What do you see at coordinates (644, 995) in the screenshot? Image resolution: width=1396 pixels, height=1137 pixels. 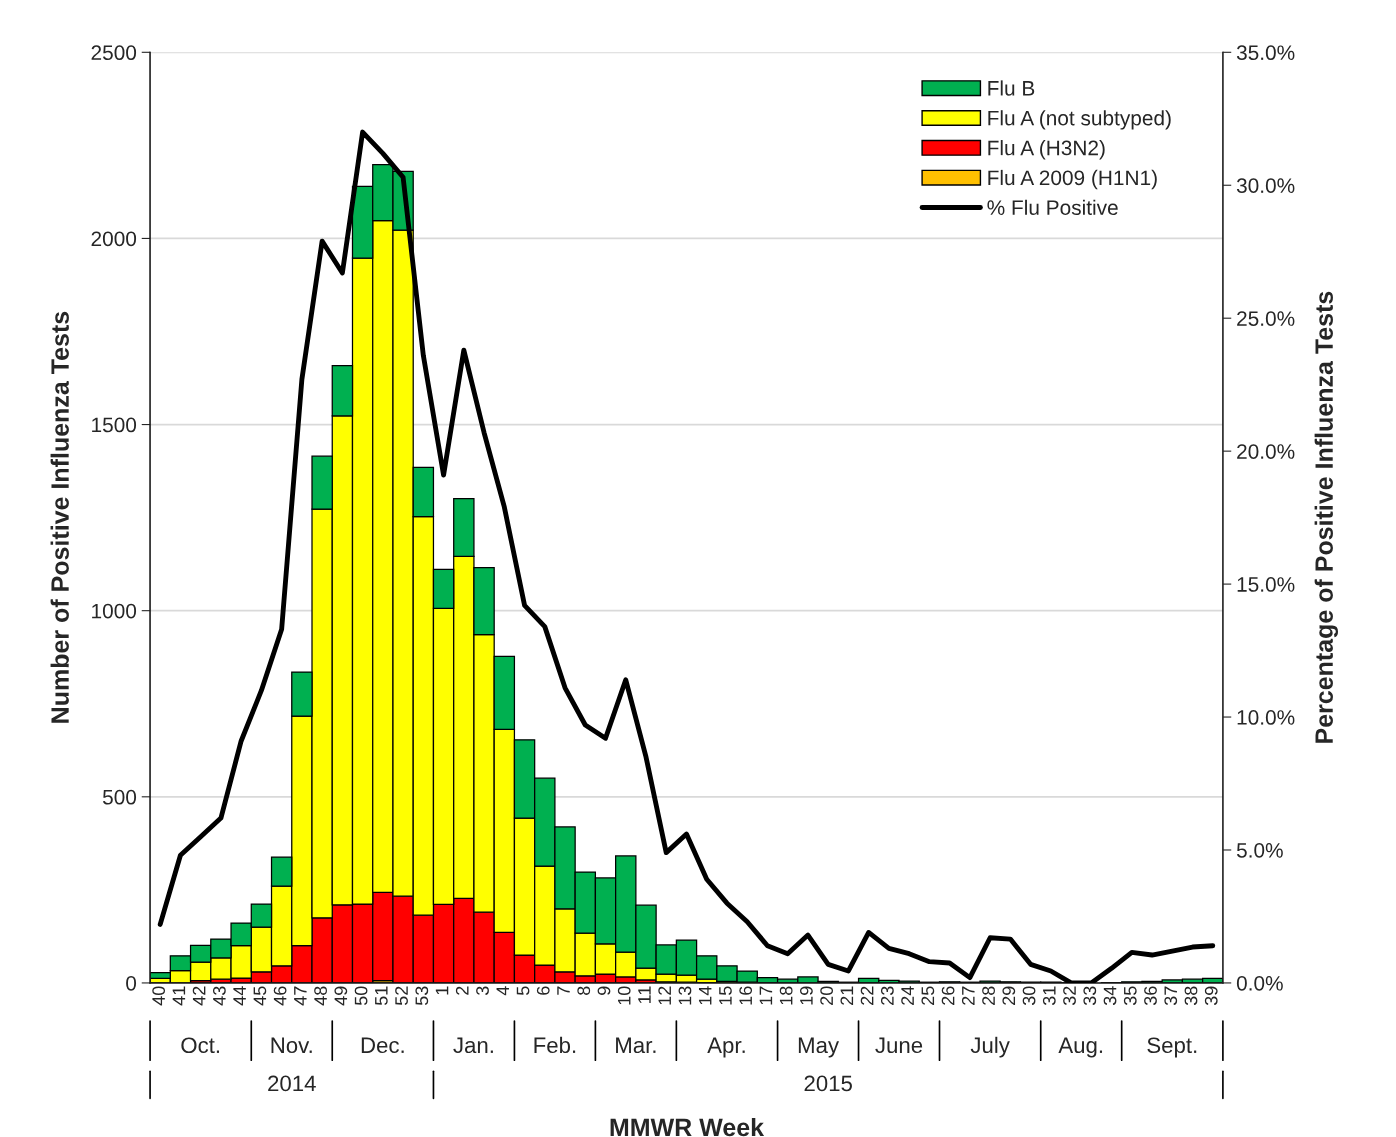 I see `x-tick-label: 11` at bounding box center [644, 995].